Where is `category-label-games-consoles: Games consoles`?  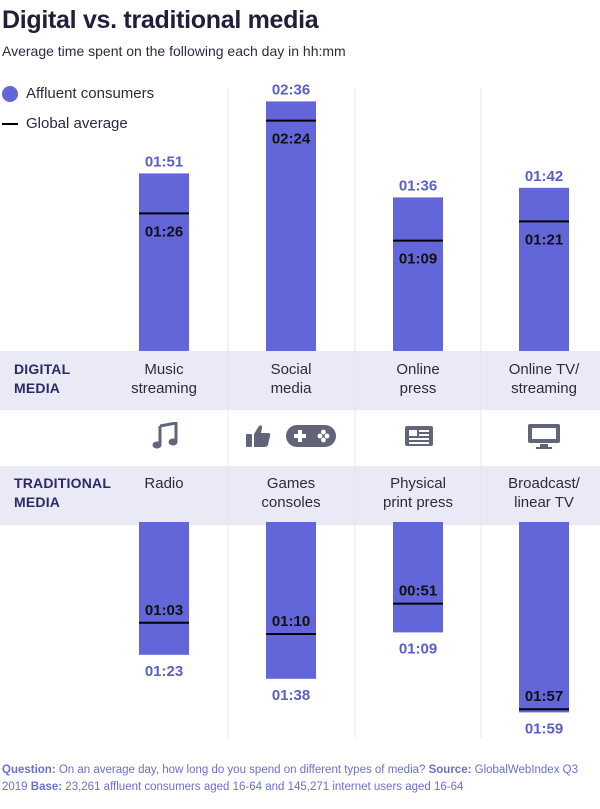 category-label-games-consoles: Games consoles is located at coordinates (291, 493).